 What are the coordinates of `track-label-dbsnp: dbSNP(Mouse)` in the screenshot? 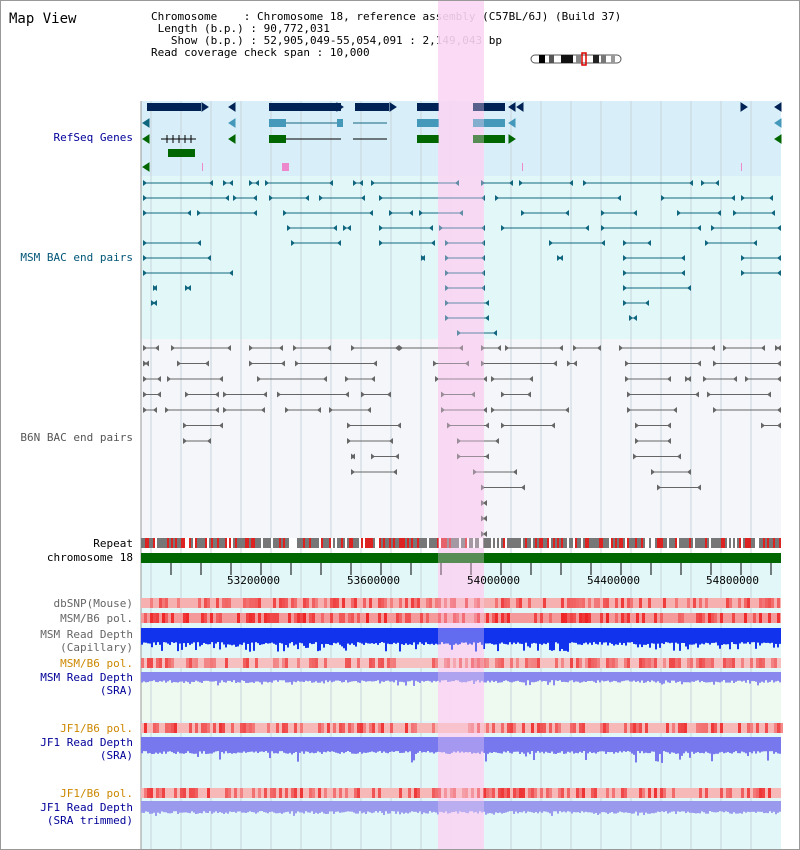 It's located at (93, 603).